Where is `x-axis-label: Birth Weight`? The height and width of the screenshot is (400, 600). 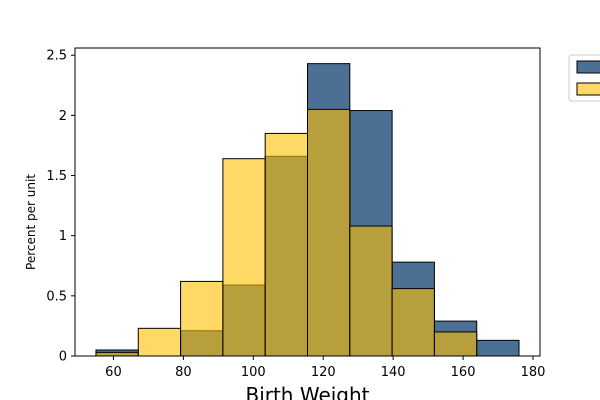 x-axis-label: Birth Weight is located at coordinates (307, 391).